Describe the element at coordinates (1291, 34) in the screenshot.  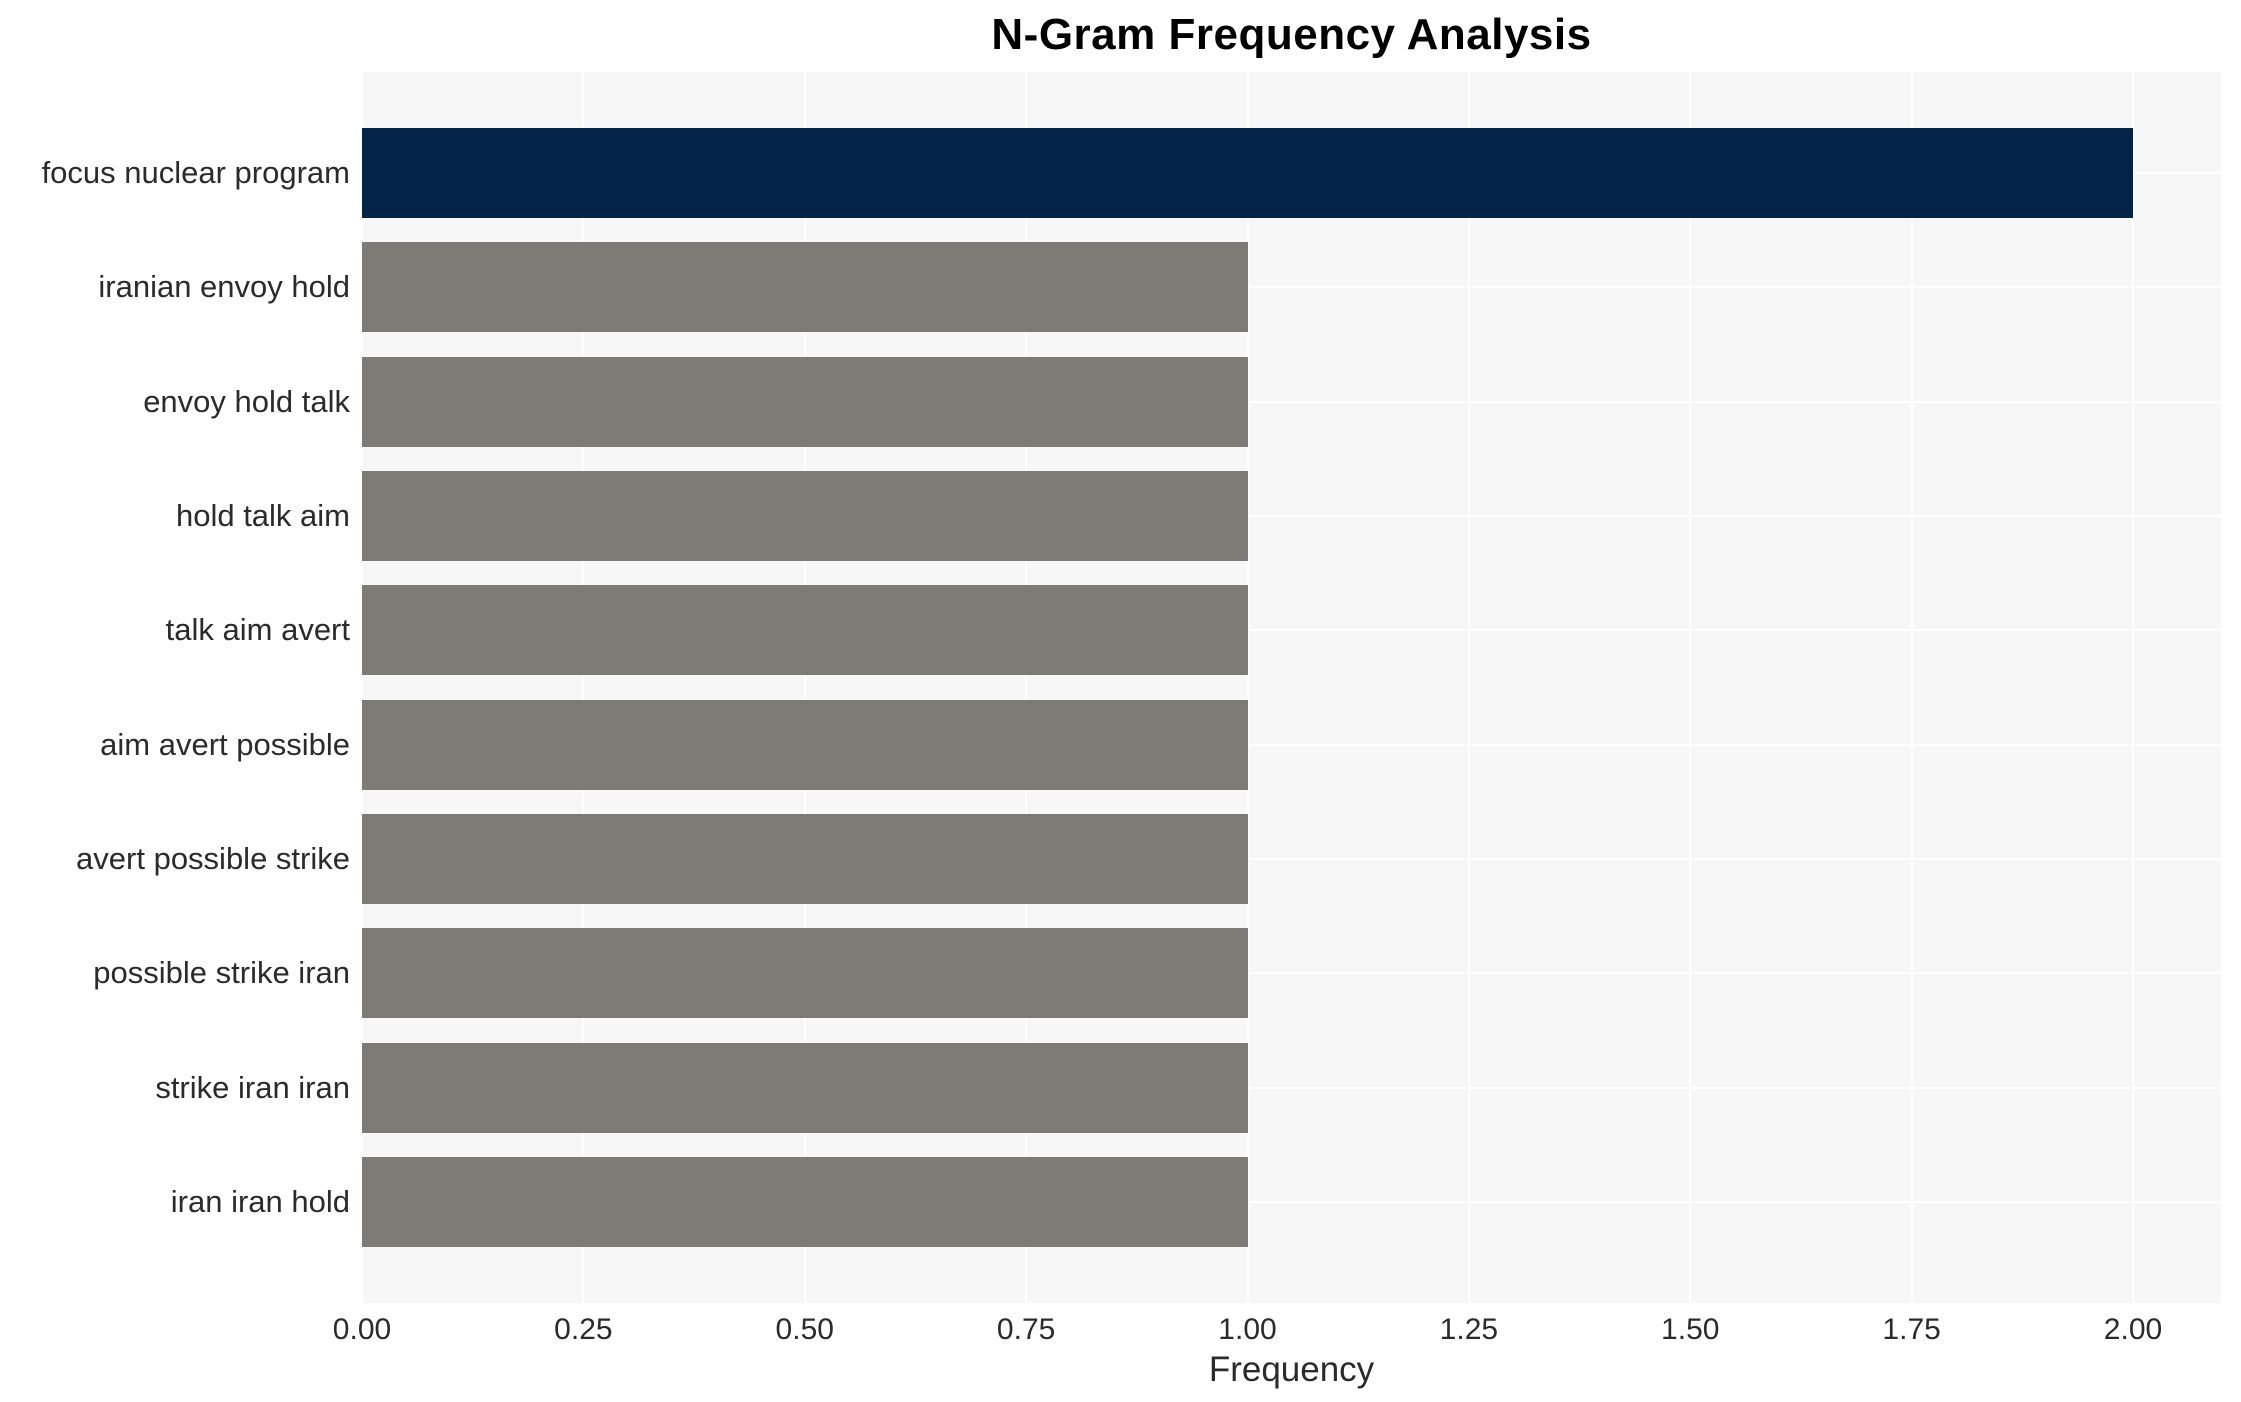
I see `chart-title: N-Gram Frequency Analysis` at that location.